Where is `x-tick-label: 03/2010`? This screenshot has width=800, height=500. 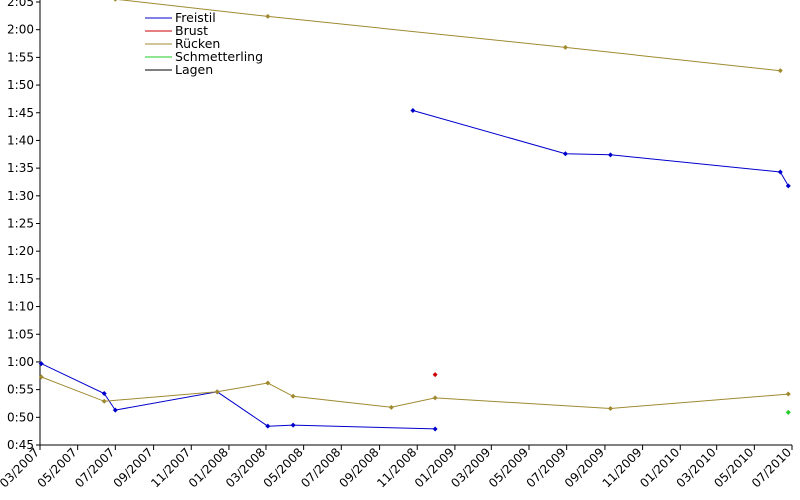
x-tick-label: 03/2010 is located at coordinates (696, 467).